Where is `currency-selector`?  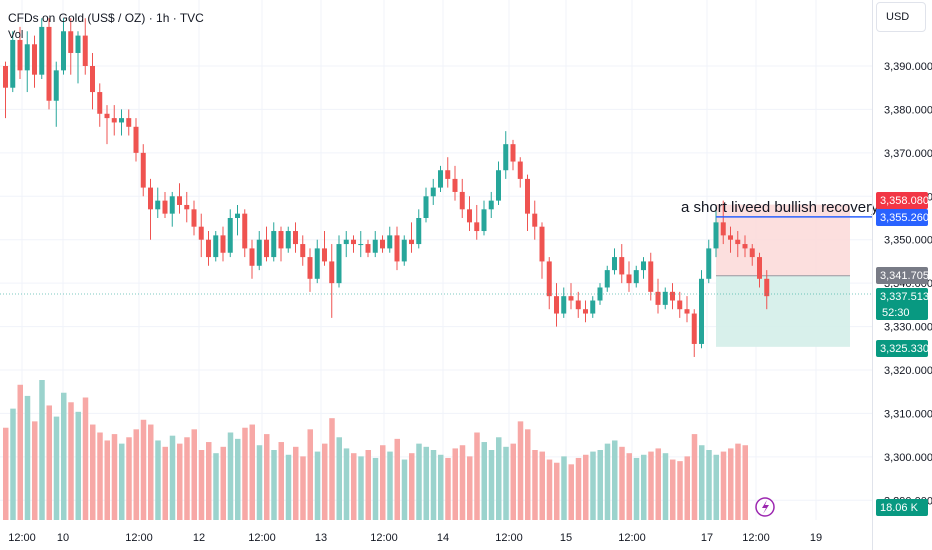 currency-selector is located at coordinates (901, 17).